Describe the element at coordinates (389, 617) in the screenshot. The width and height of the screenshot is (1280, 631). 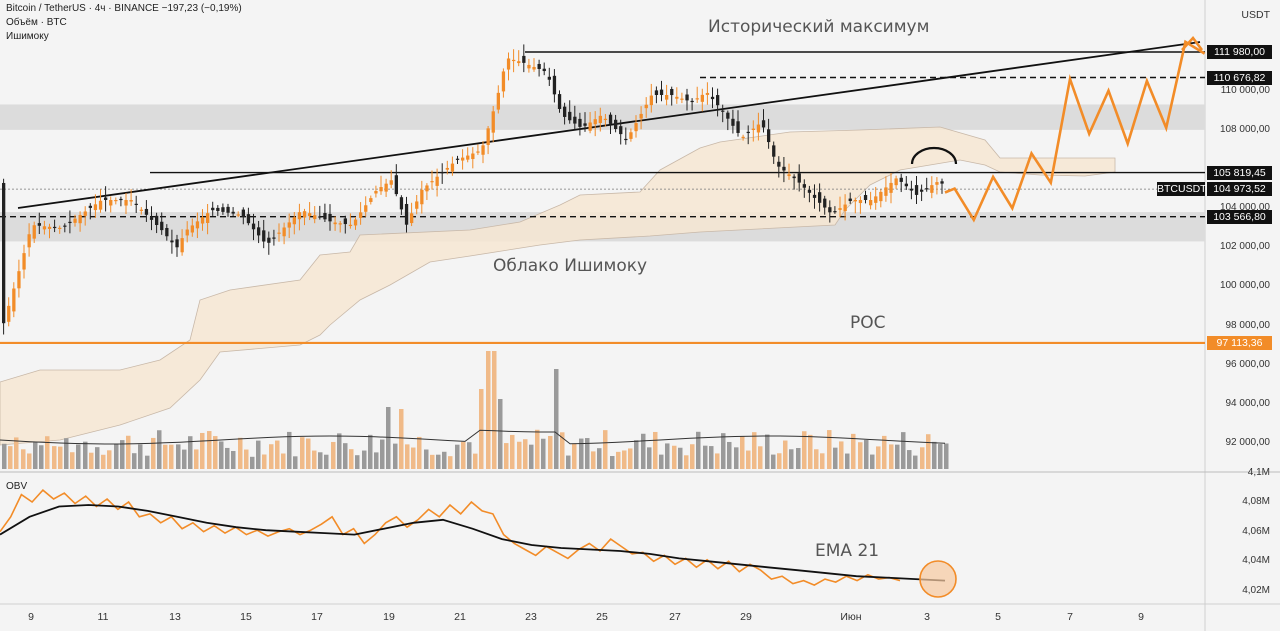
I see `time-tick-label: 19` at that location.